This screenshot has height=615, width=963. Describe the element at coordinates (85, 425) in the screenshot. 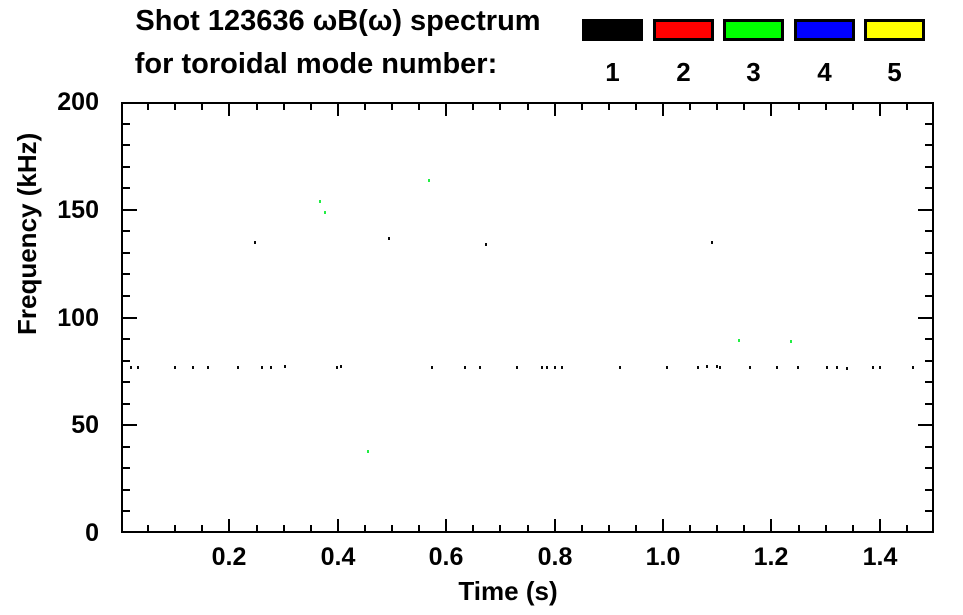

I see `y-tick-label-50: 50` at that location.